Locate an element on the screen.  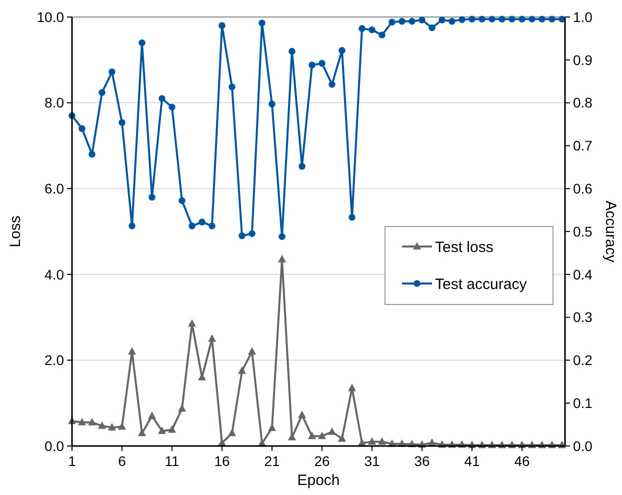
x-tick-label: 6 is located at coordinates (122, 461).